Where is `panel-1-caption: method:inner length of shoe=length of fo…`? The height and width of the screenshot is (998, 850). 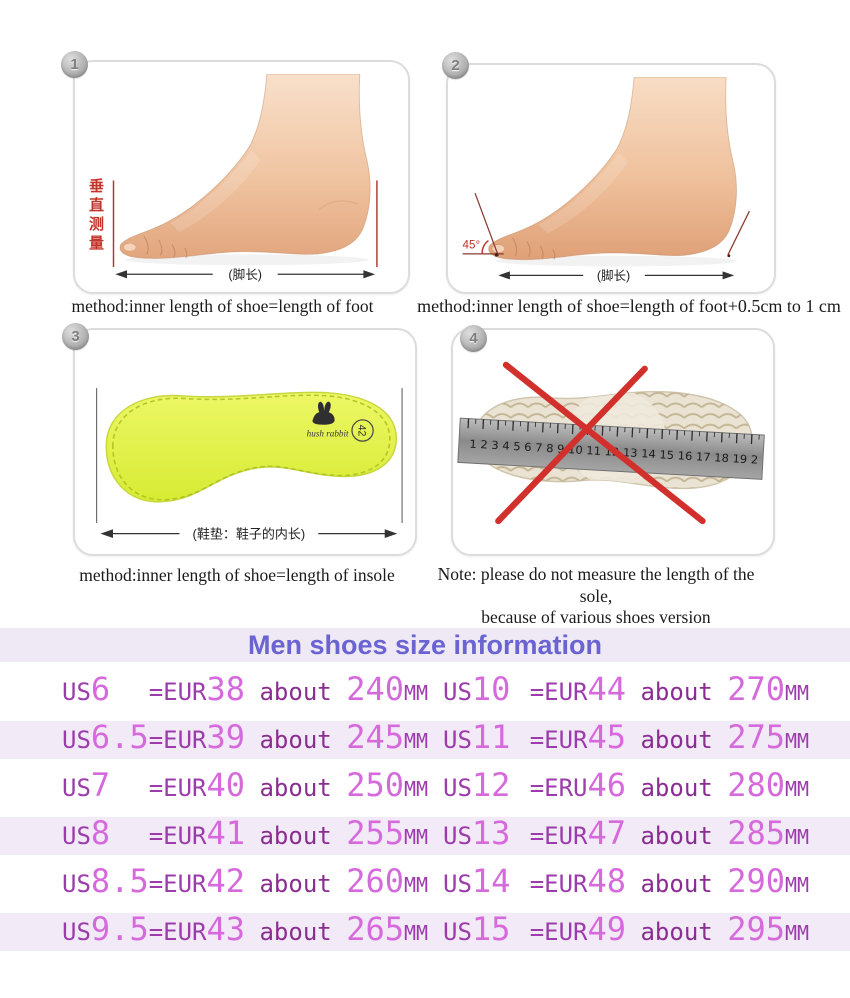 panel-1-caption: method:inner length of shoe=length of fo… is located at coordinates (222, 306).